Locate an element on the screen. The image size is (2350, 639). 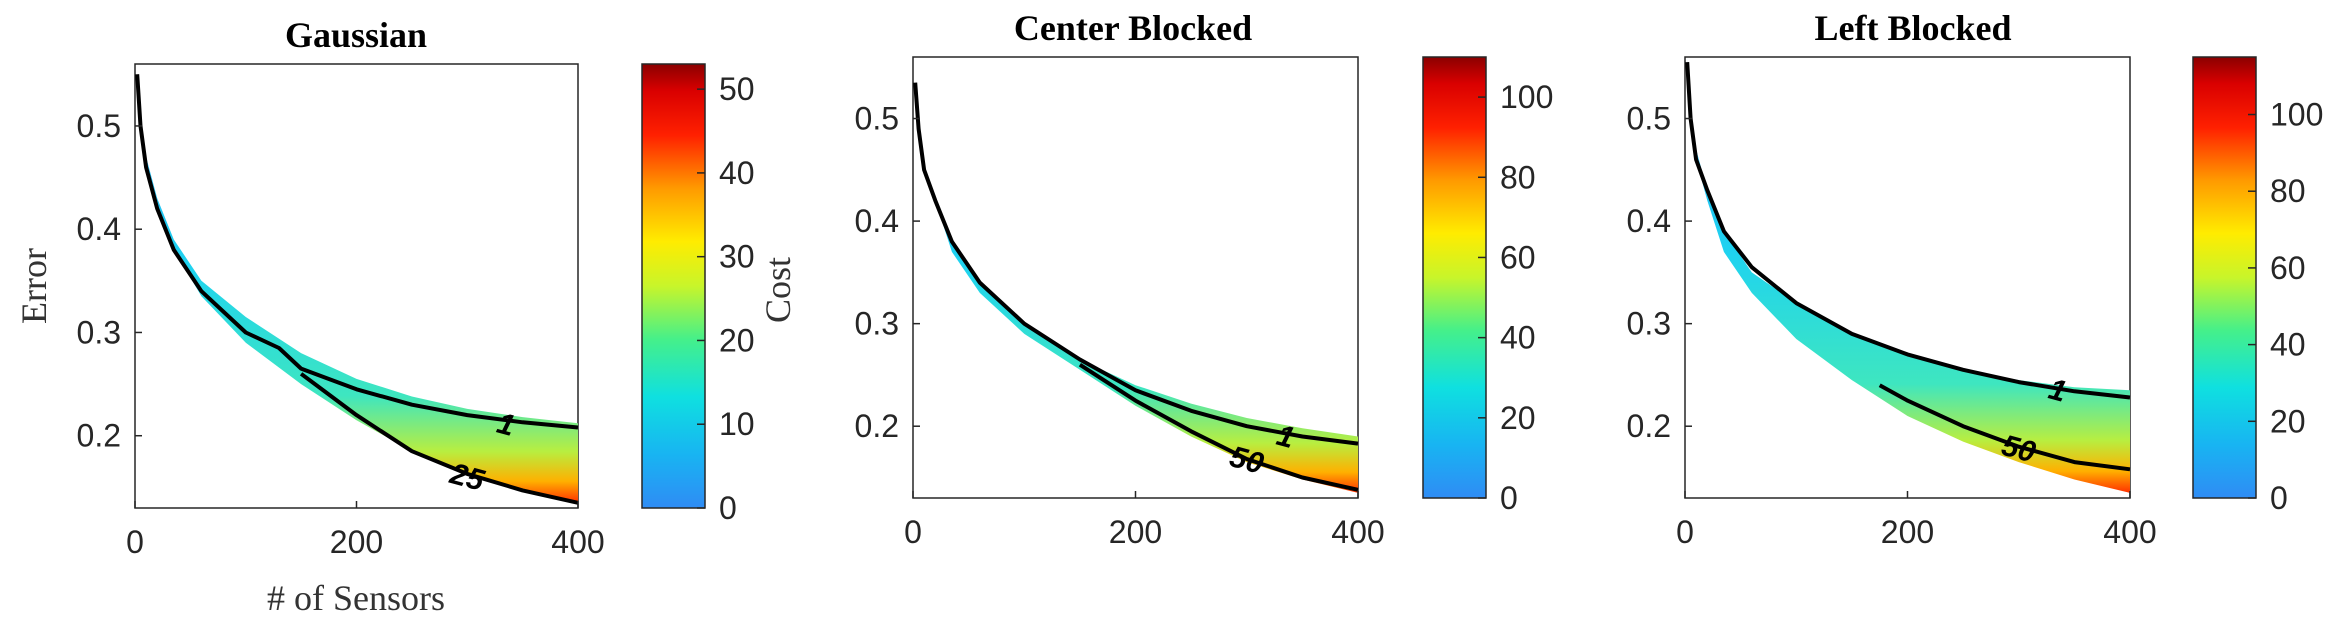
colorbar-tick-label: 50 is located at coordinates (737, 89).